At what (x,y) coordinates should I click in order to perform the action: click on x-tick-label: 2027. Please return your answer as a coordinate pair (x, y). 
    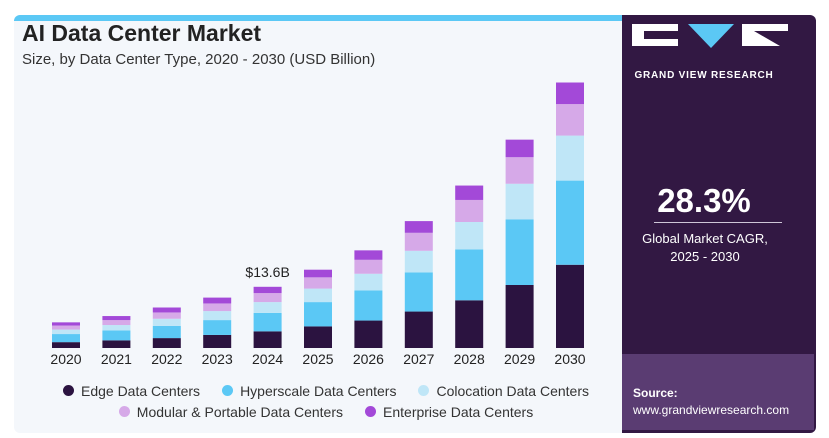
    Looking at the image, I should click on (418, 359).